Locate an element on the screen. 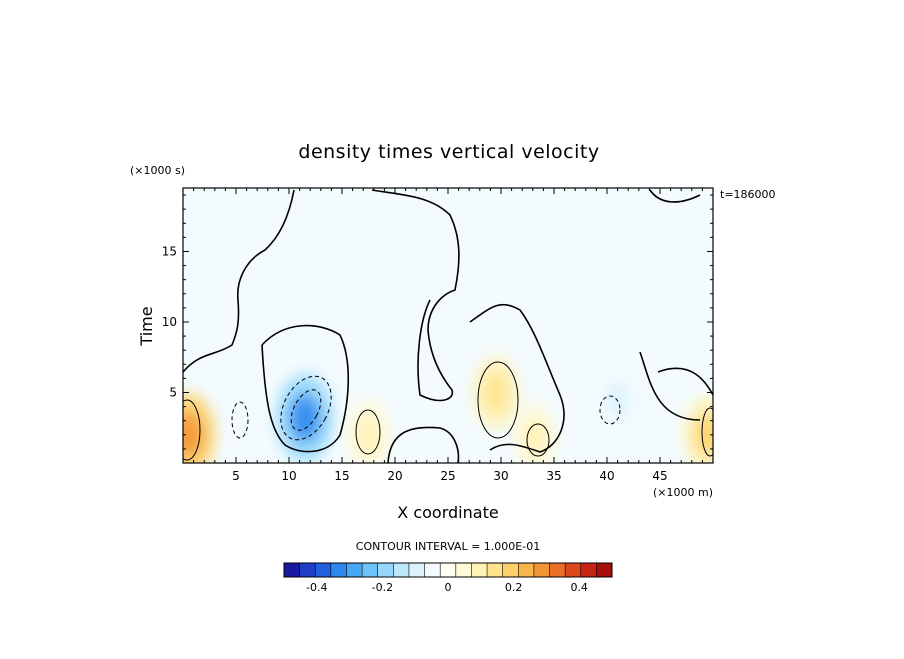 The image size is (904, 659). y-tick-label: 15 is located at coordinates (169, 251).